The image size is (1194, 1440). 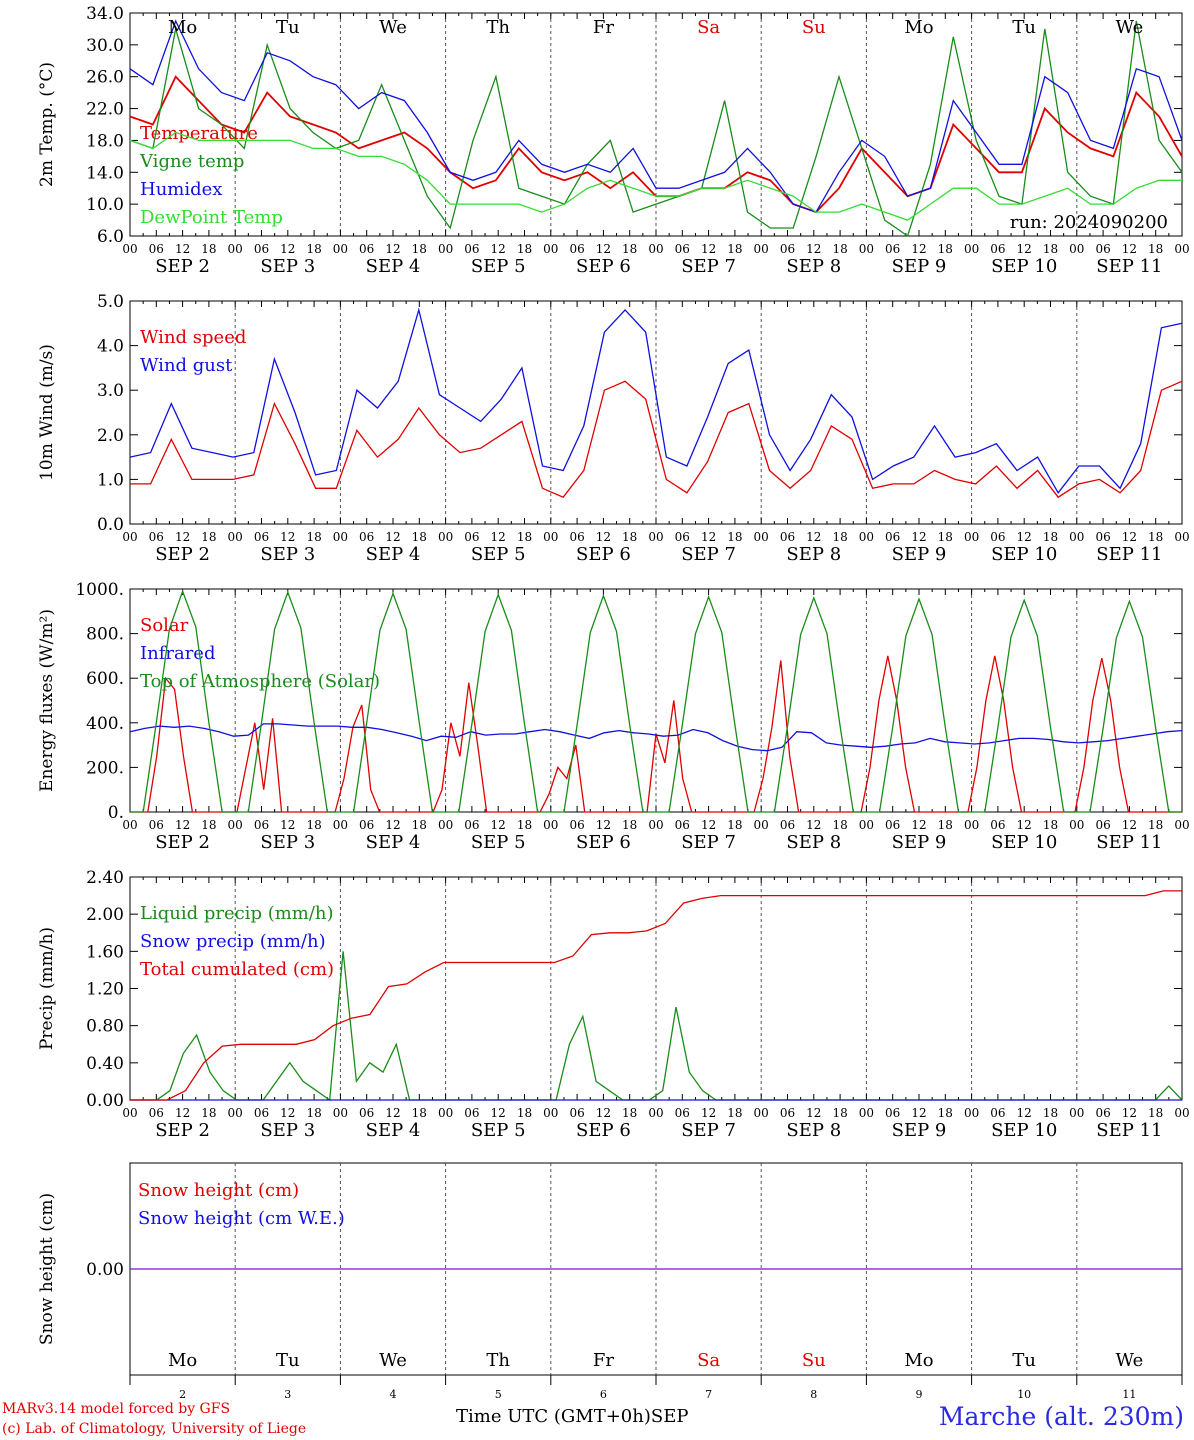 What do you see at coordinates (1129, 842) in the screenshot?
I see `date-tick-label: SEP 11` at bounding box center [1129, 842].